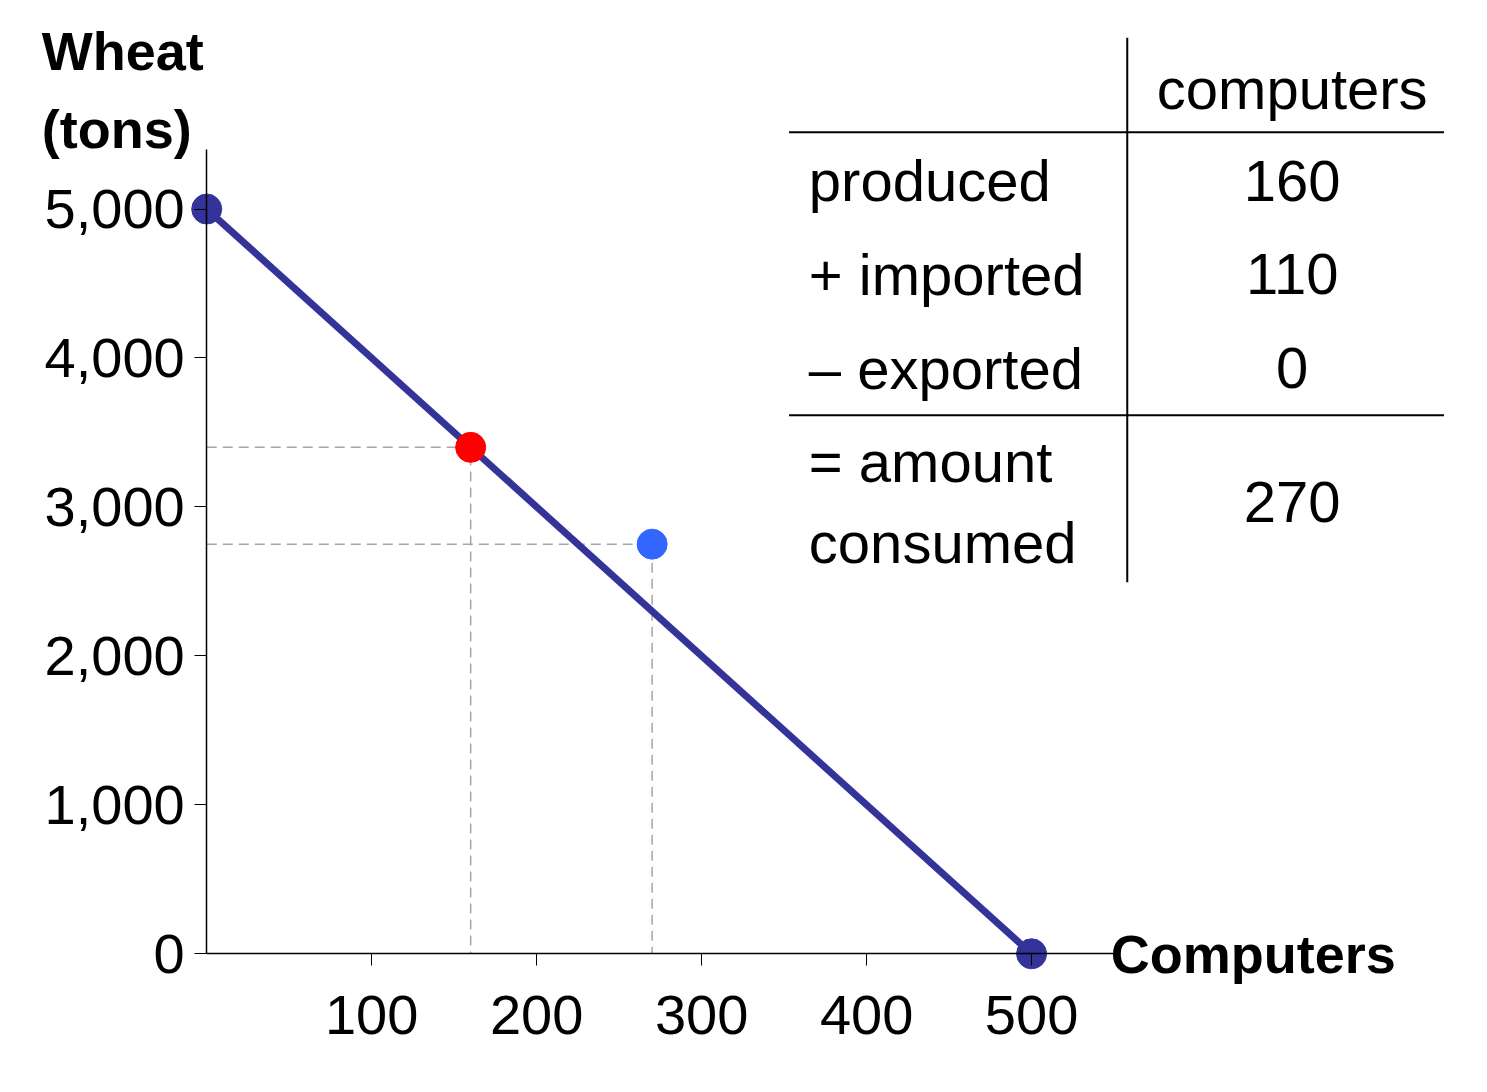 The height and width of the screenshot is (1092, 1487). I want to click on annotation: produced, so click(929, 181).